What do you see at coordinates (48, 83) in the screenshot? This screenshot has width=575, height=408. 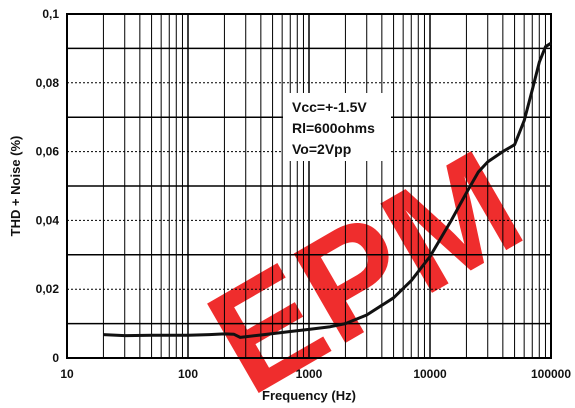 I see `y-tick-label: 0,08` at bounding box center [48, 83].